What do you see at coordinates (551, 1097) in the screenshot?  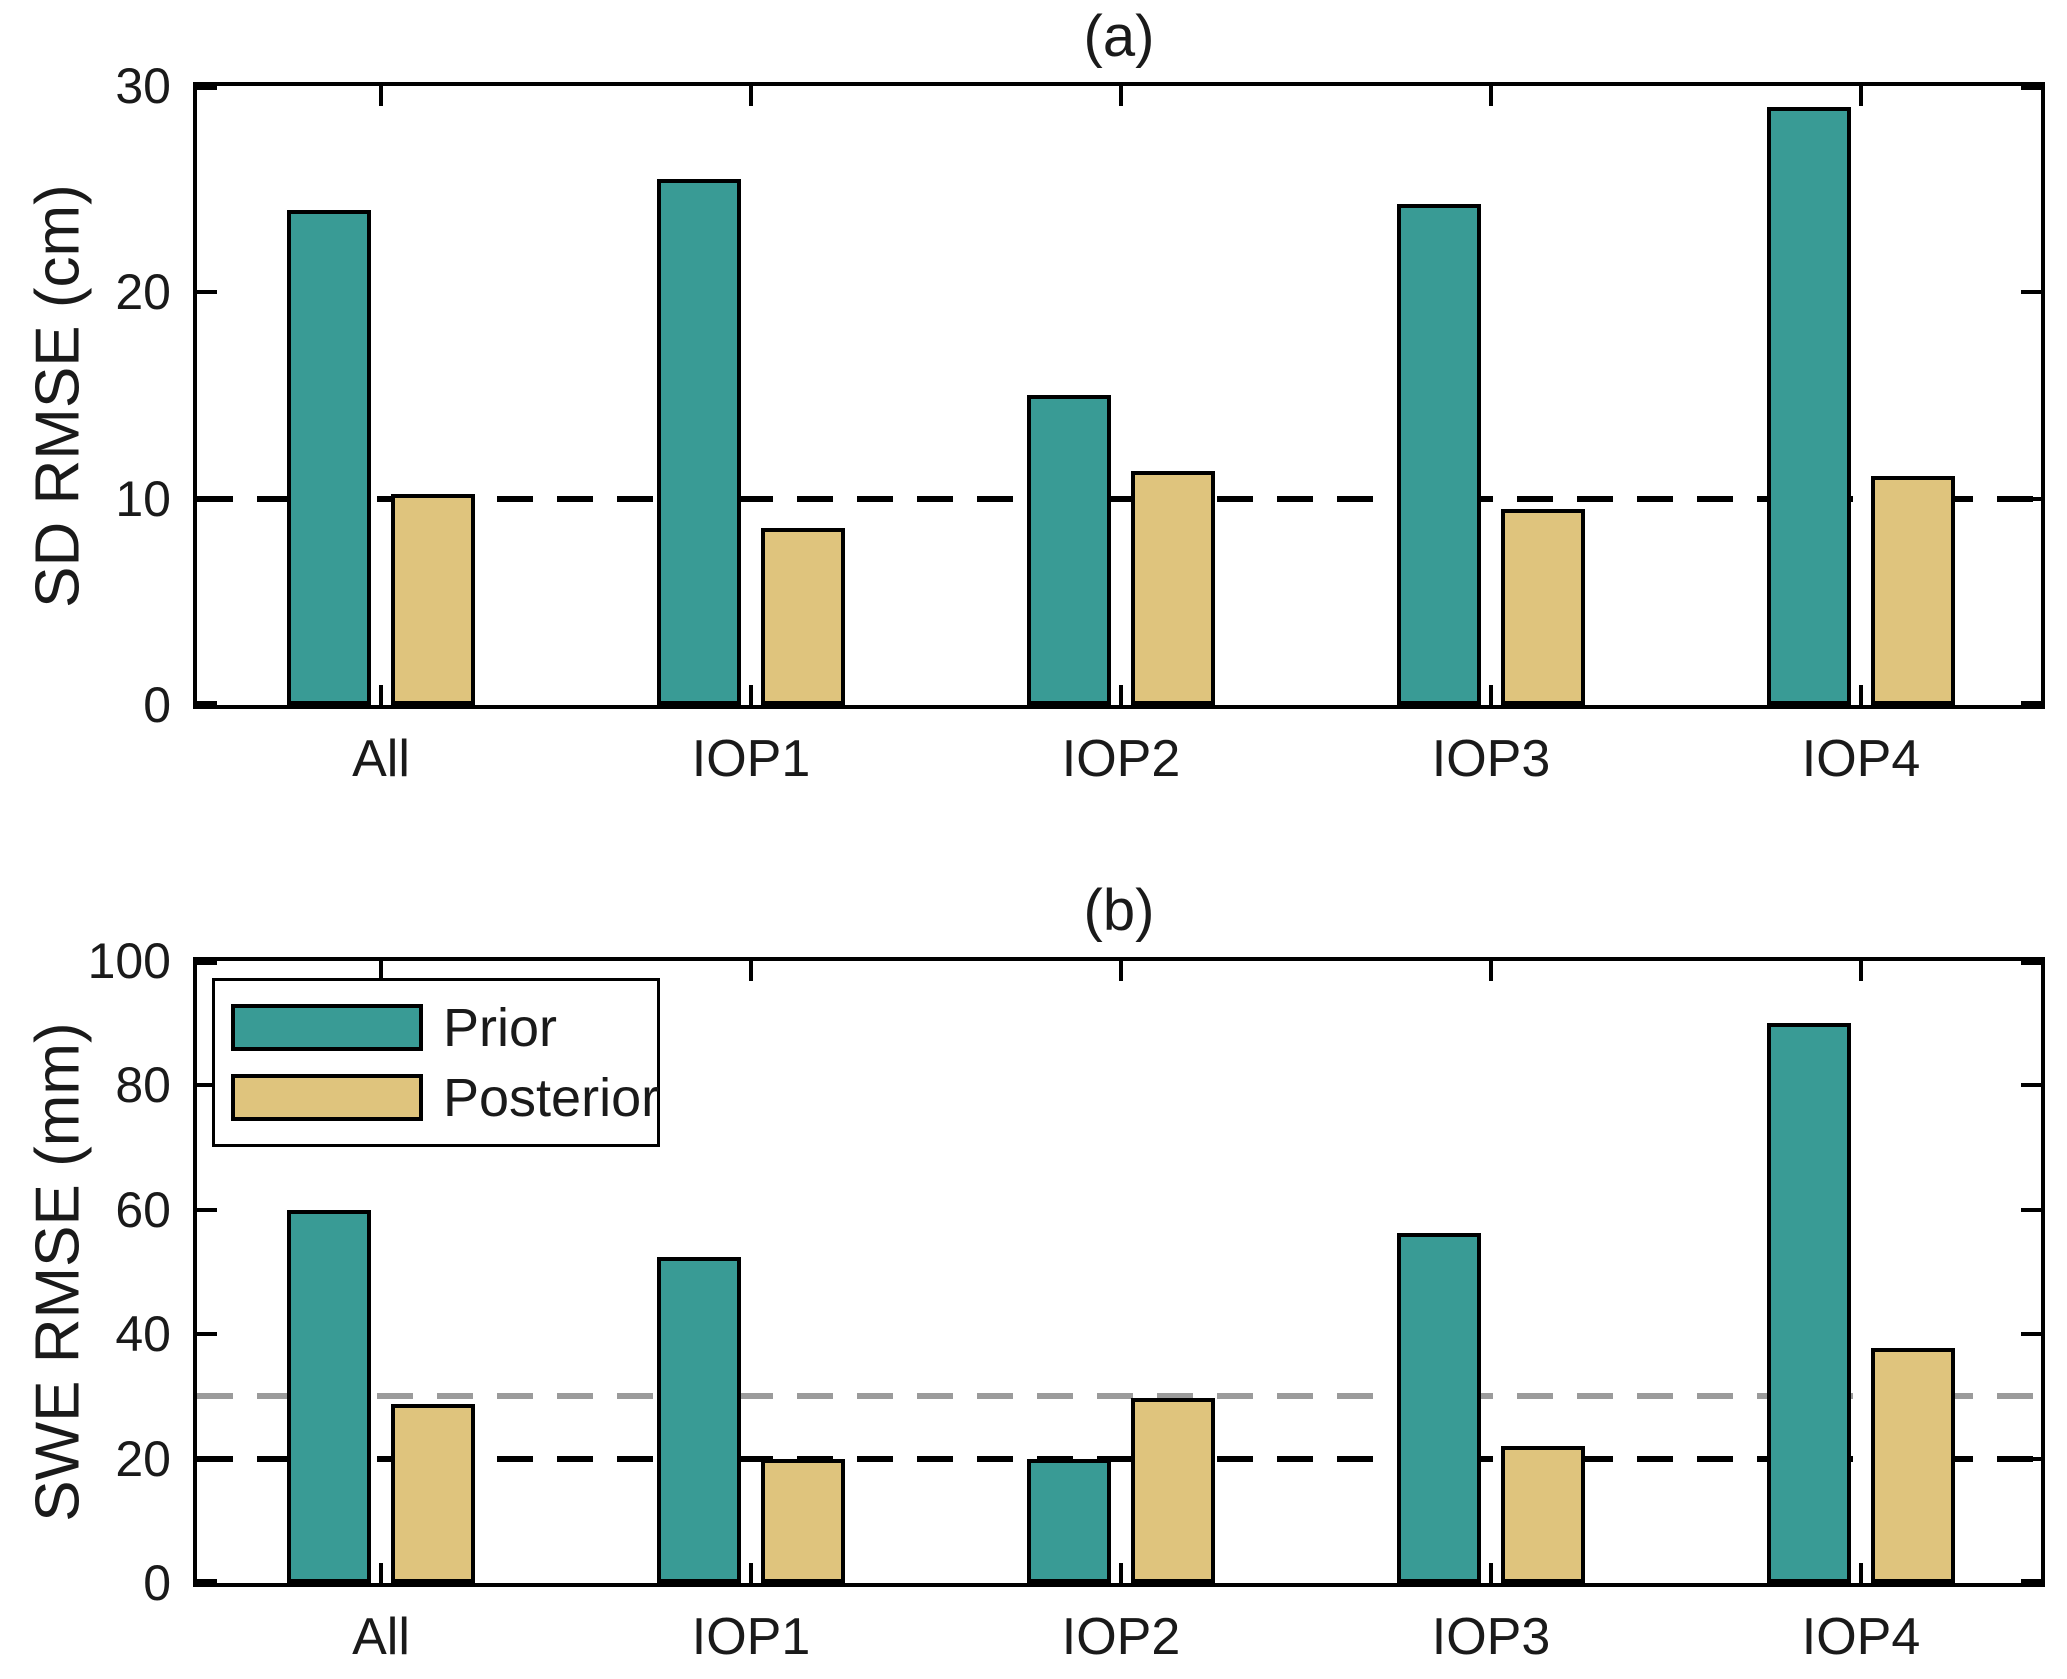 I see `legend-label-posterior: Posterior` at bounding box center [551, 1097].